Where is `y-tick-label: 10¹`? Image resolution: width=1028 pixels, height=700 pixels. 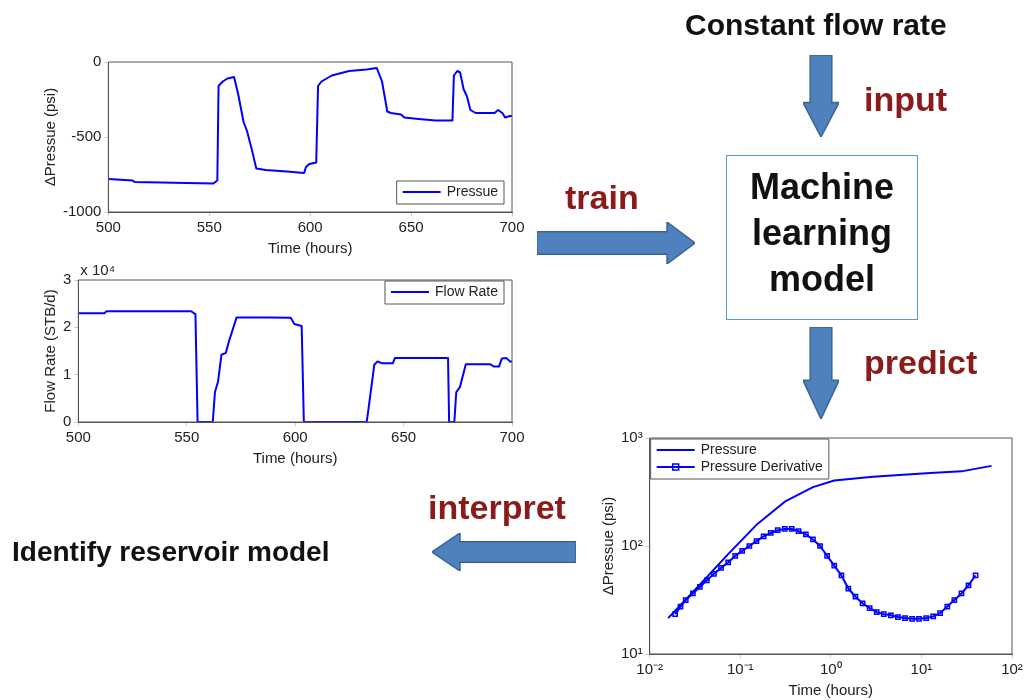 y-tick-label: 10¹ is located at coordinates (631, 653).